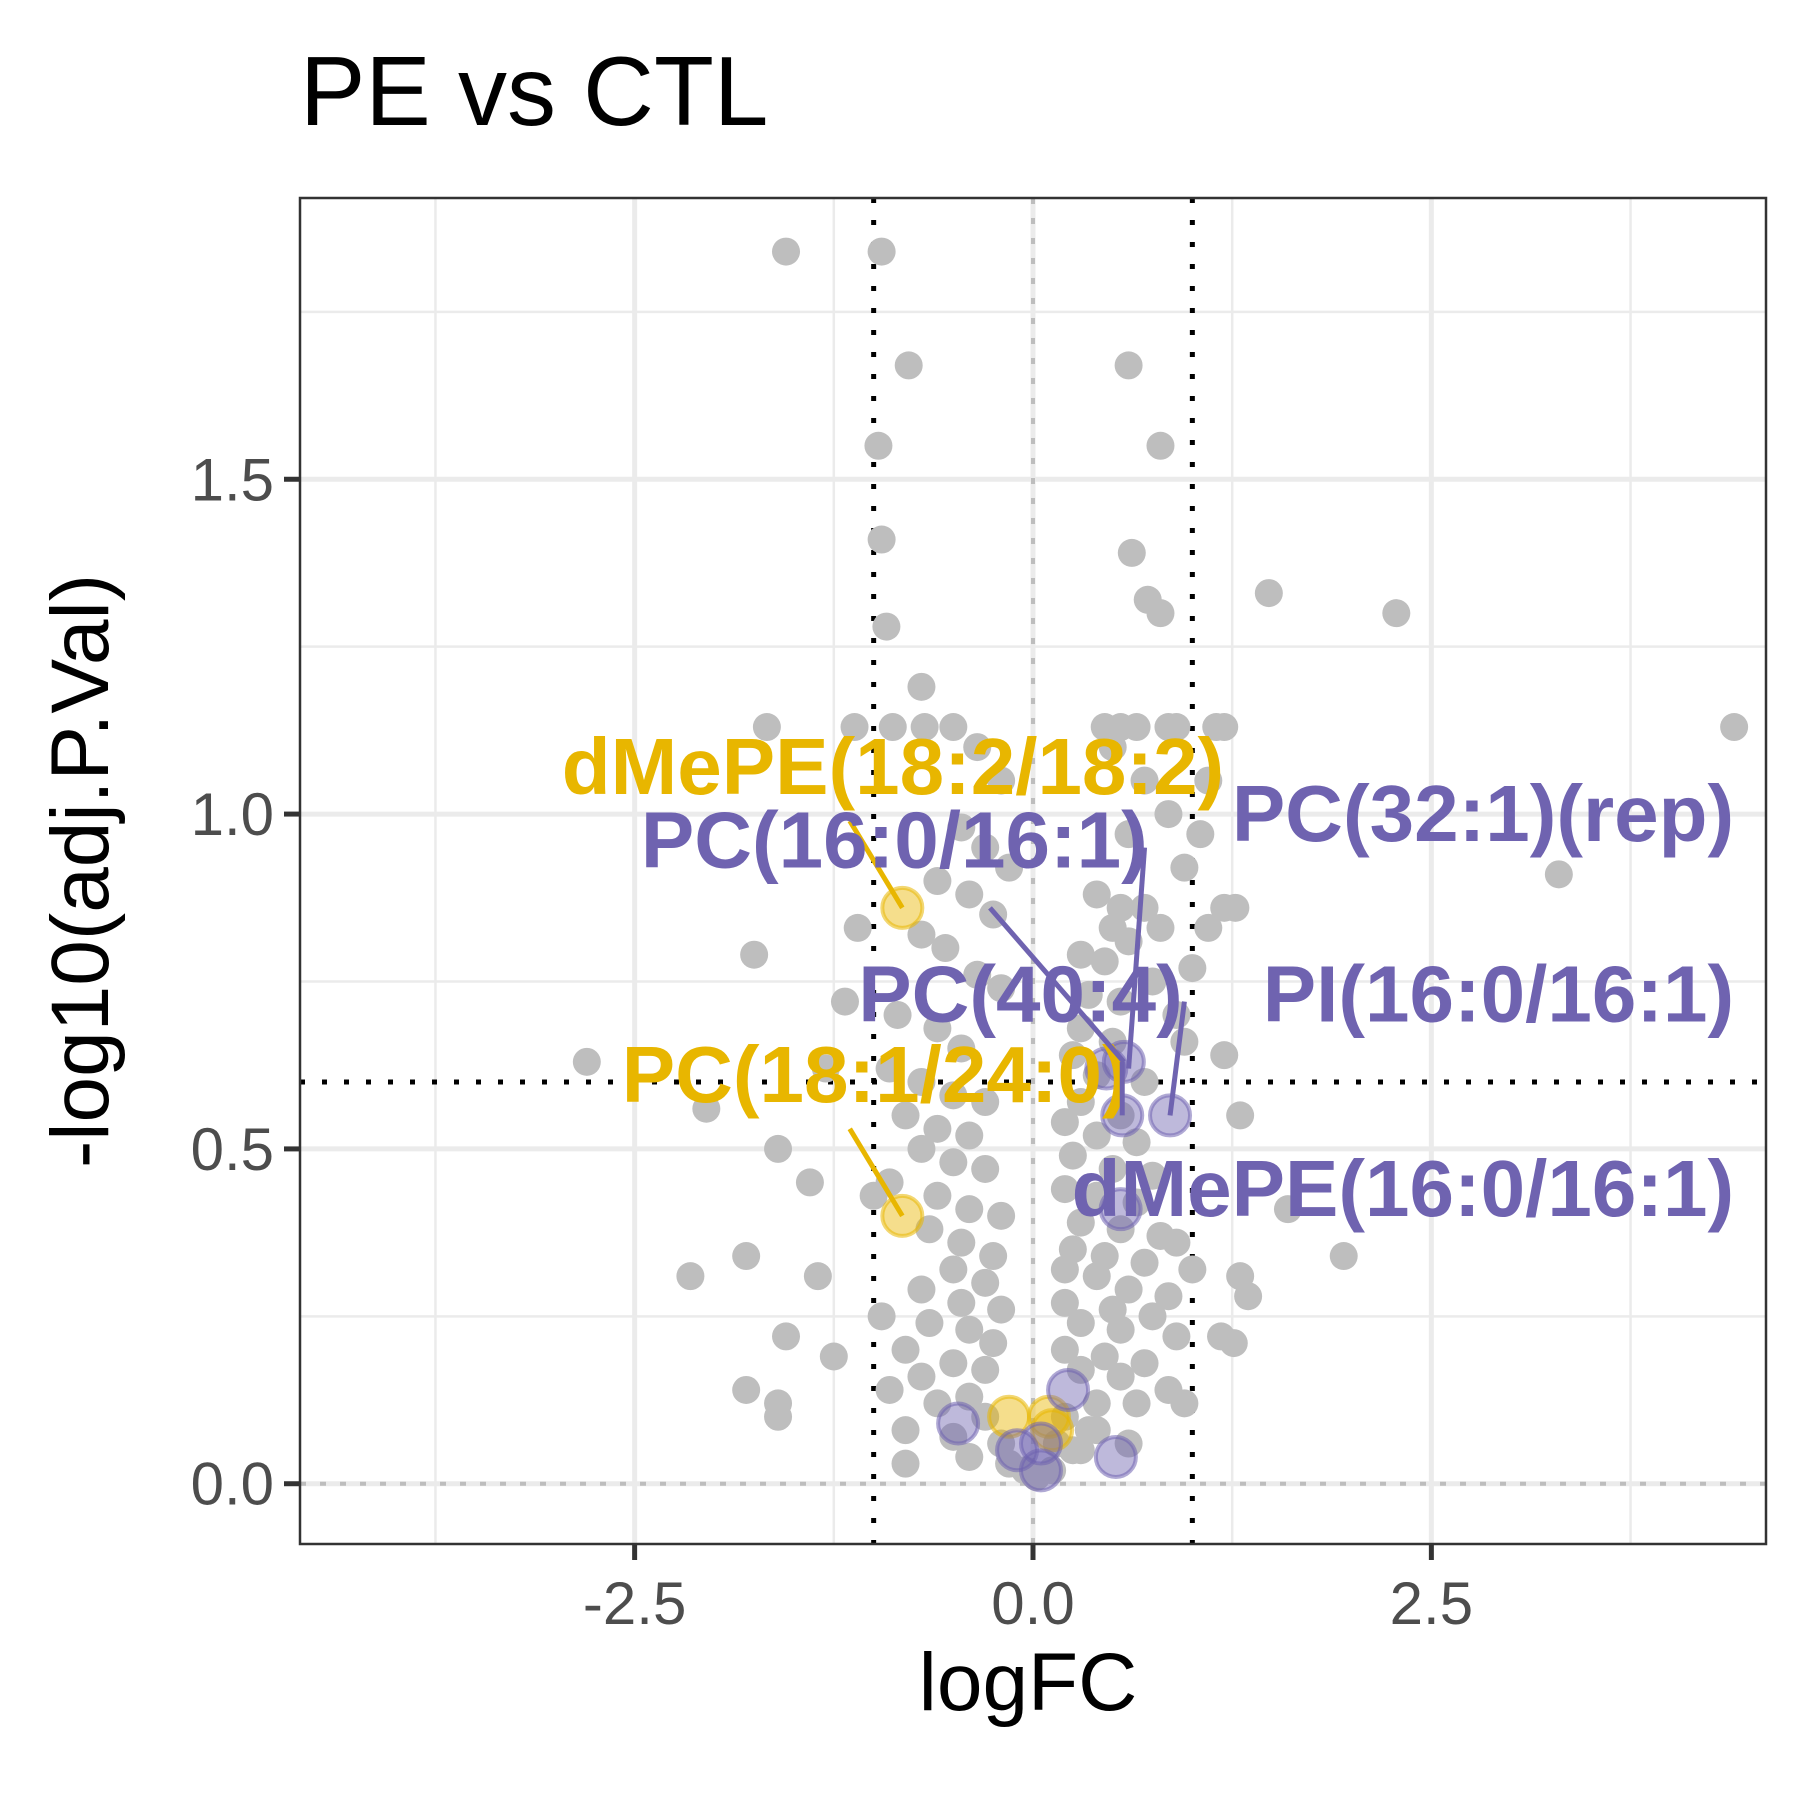 This screenshot has width=1800, height=1800. Describe the element at coordinates (245, 982) in the screenshot. I see `y-axis-ticks: 0.0 0.5 1.0 1.5` at that location.